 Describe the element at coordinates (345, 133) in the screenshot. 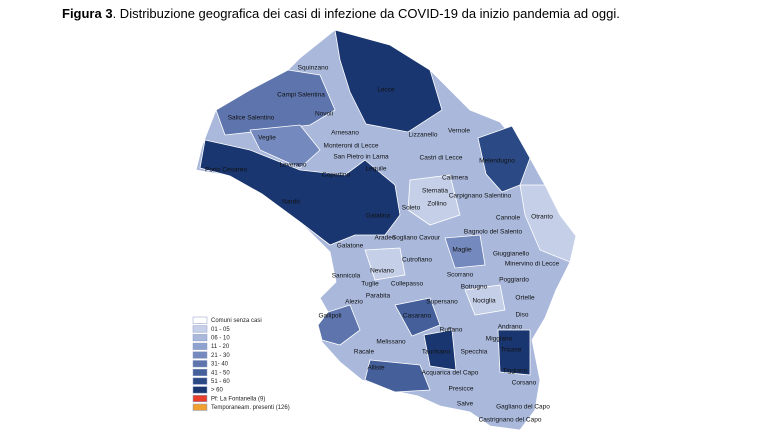

I see `municipality-label: Arnesano` at that location.